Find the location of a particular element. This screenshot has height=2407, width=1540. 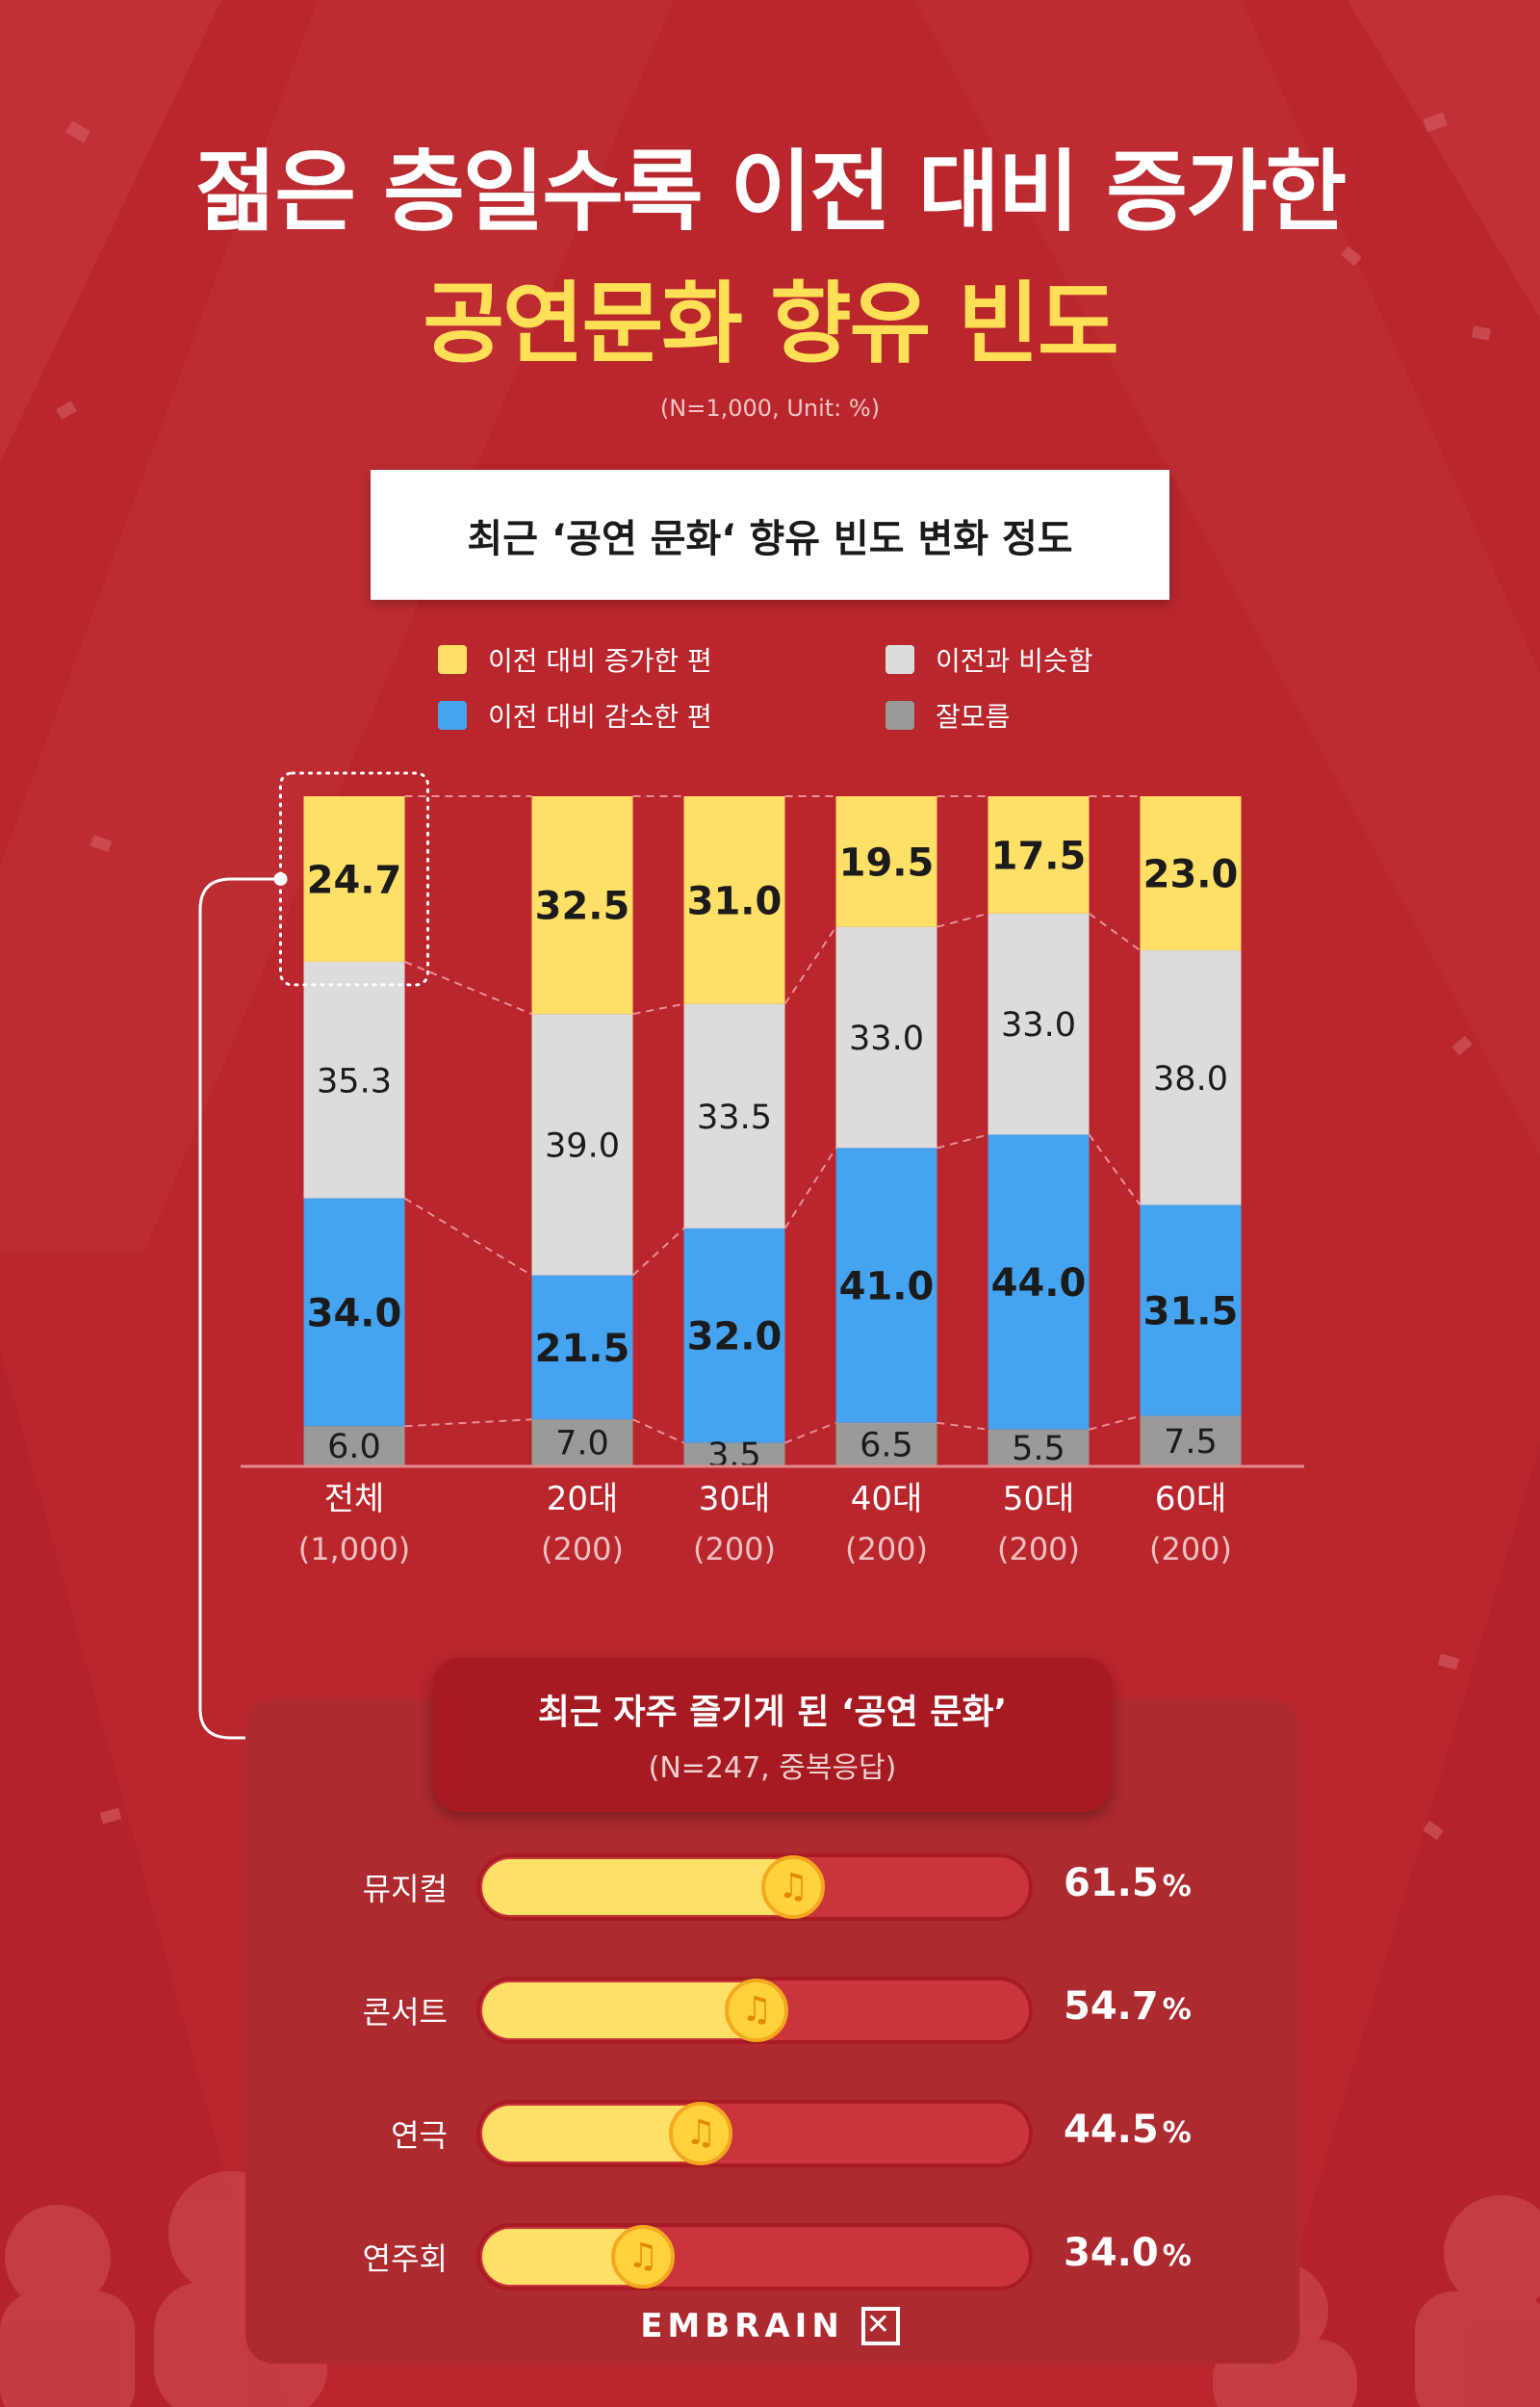

bar-value-label: 6.0 is located at coordinates (354, 1447).